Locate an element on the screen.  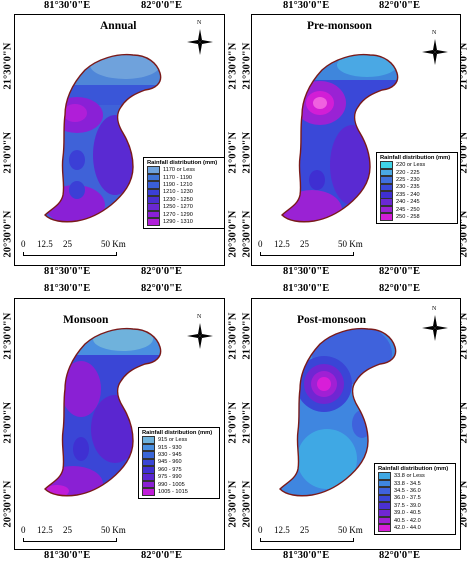
panel-title: Annual is located at coordinates (118, 26).